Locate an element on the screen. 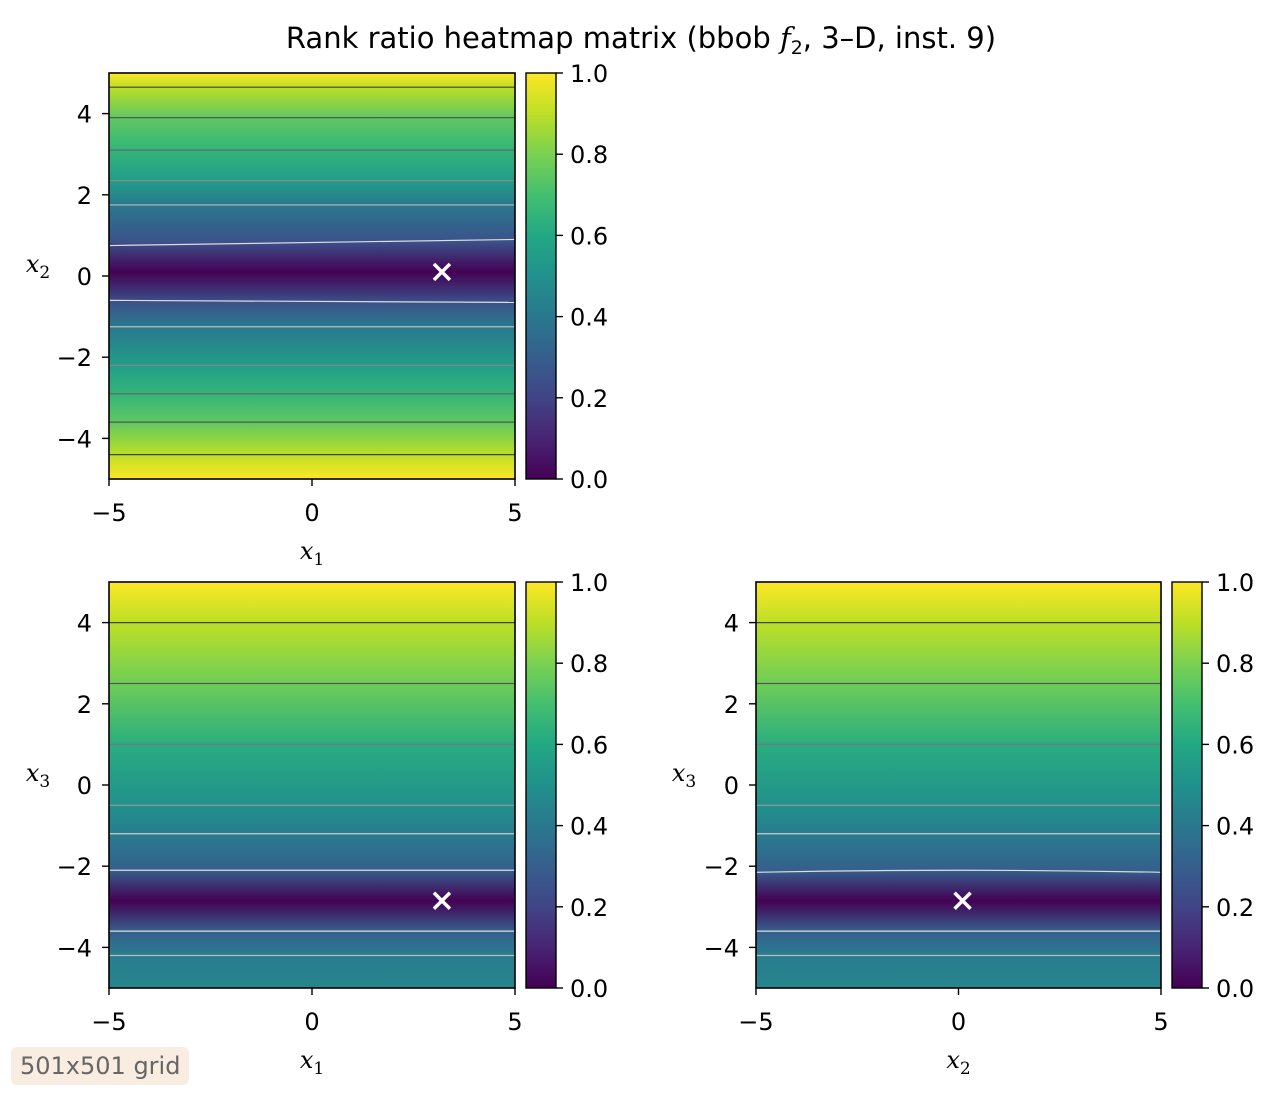 The image size is (1288, 1102). y-axis-label: x2 is located at coordinates (38, 266).